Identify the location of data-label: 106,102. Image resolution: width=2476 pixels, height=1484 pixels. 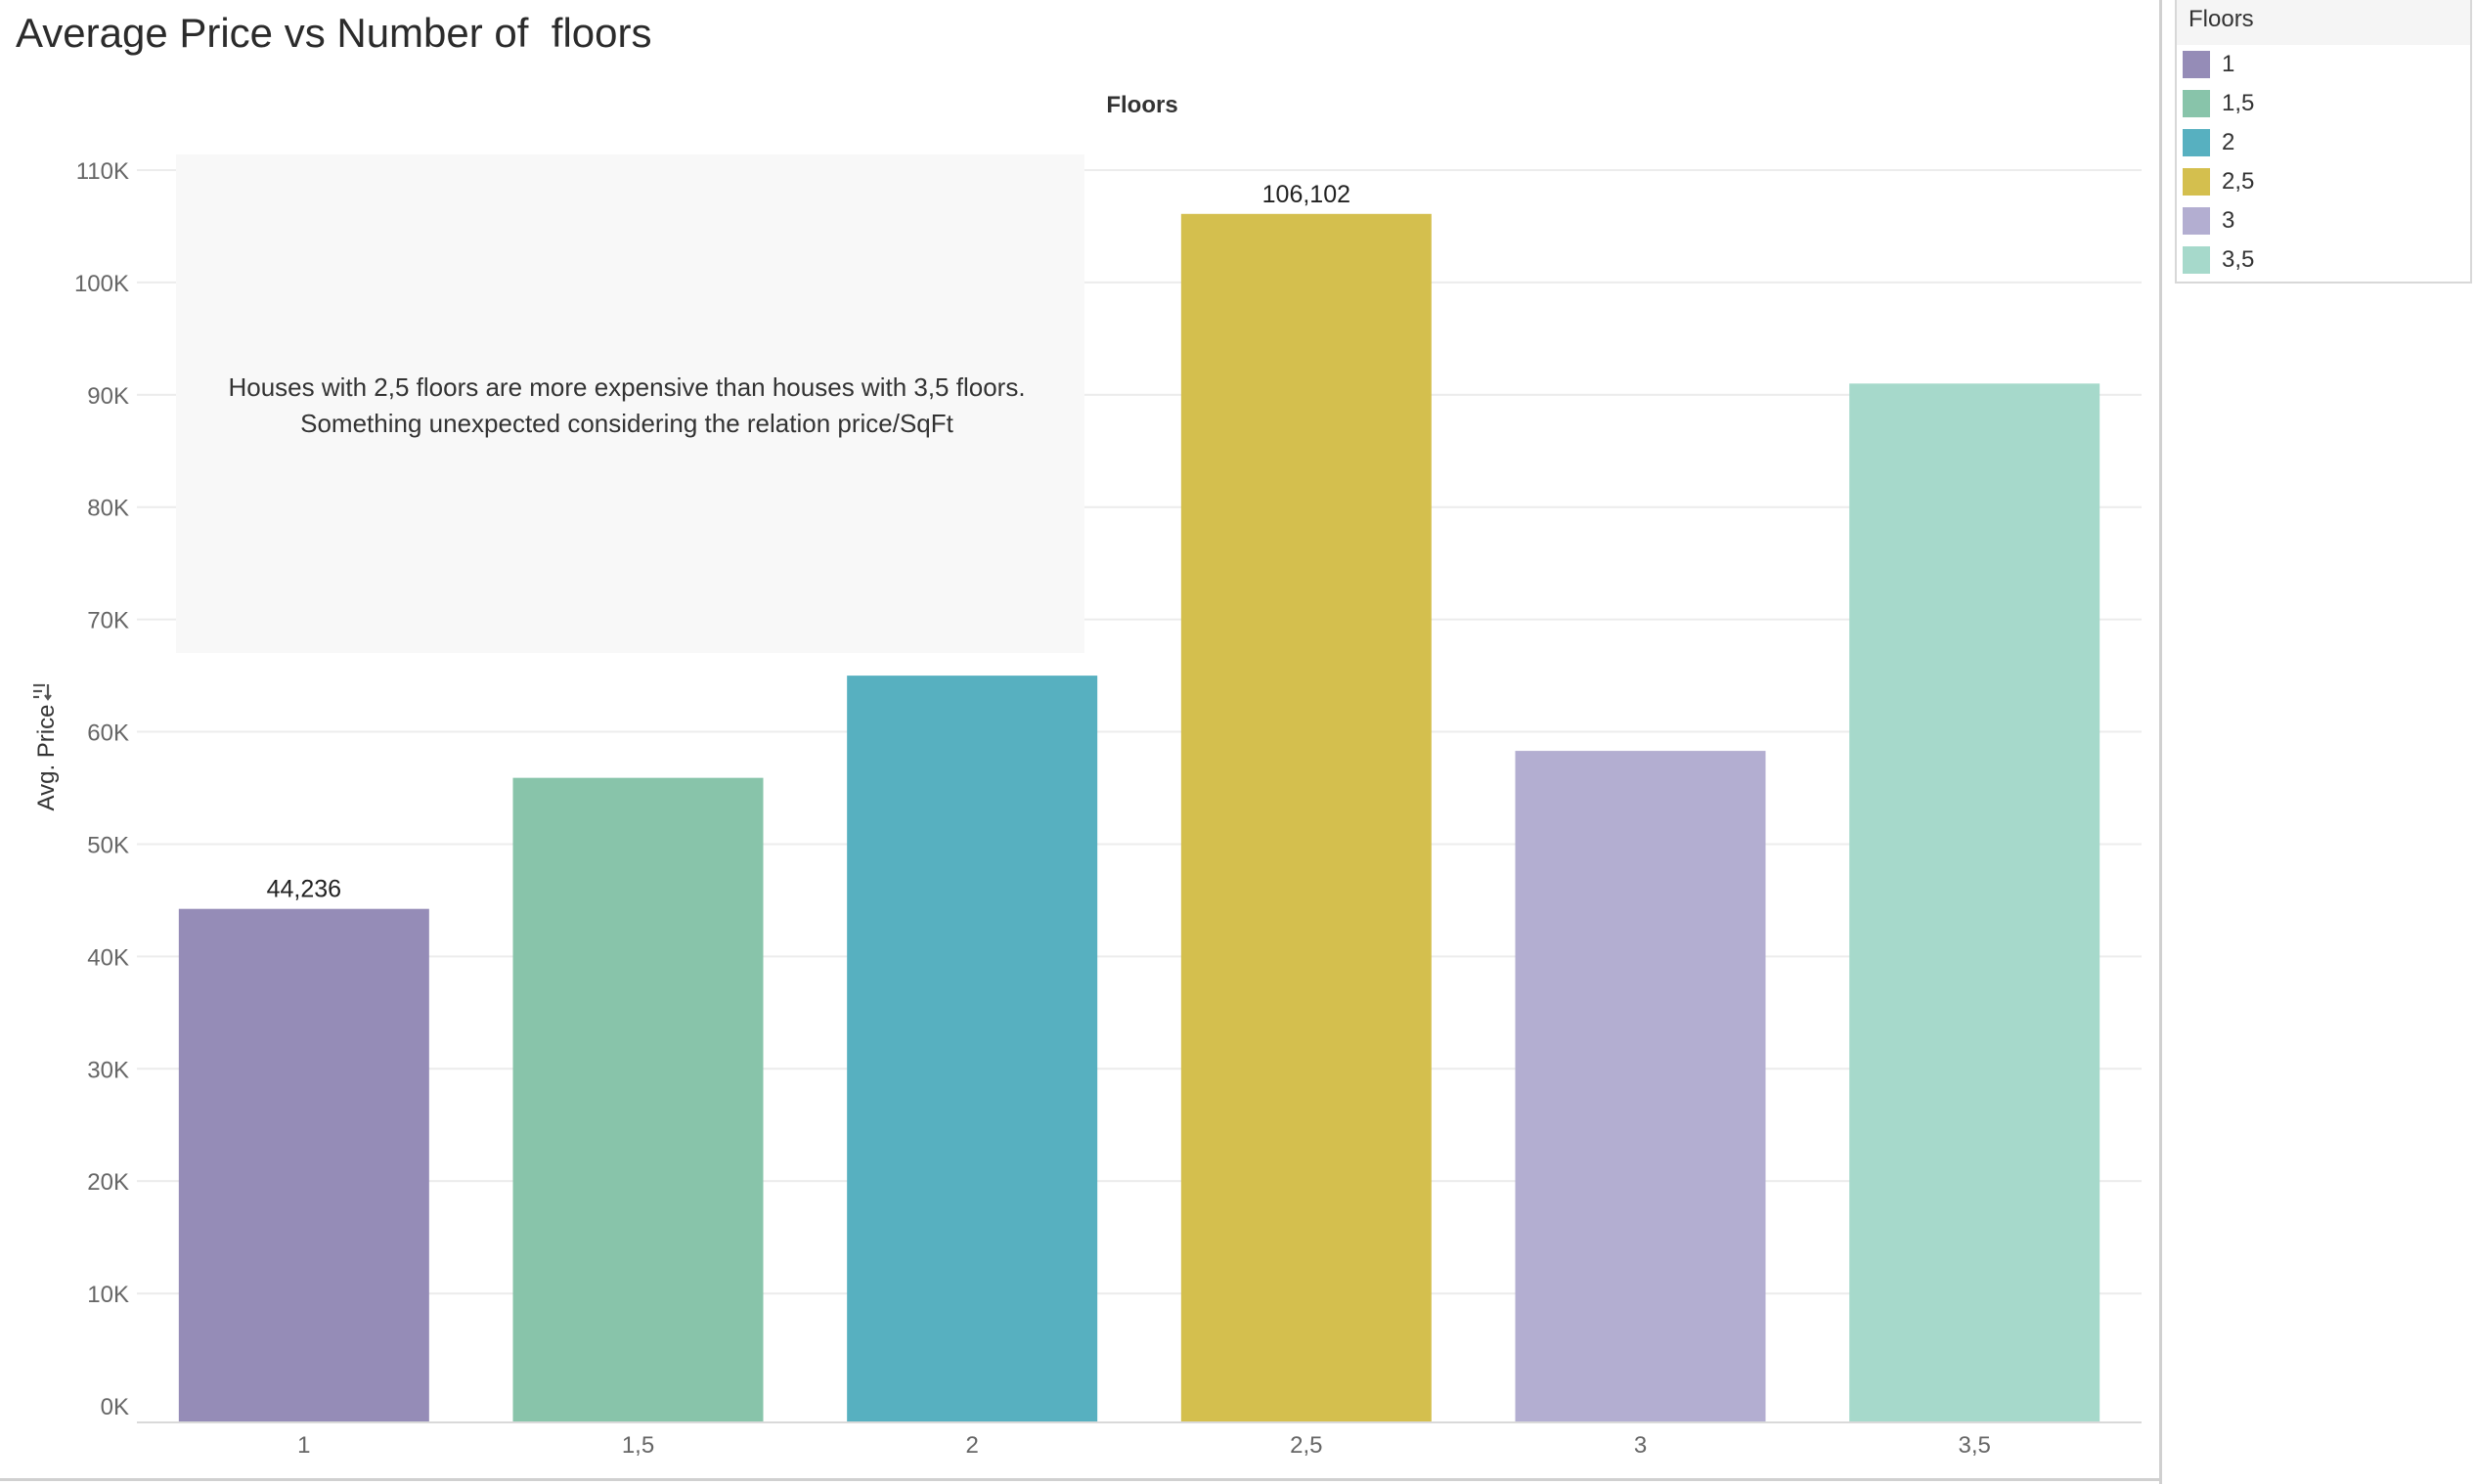
(1306, 194).